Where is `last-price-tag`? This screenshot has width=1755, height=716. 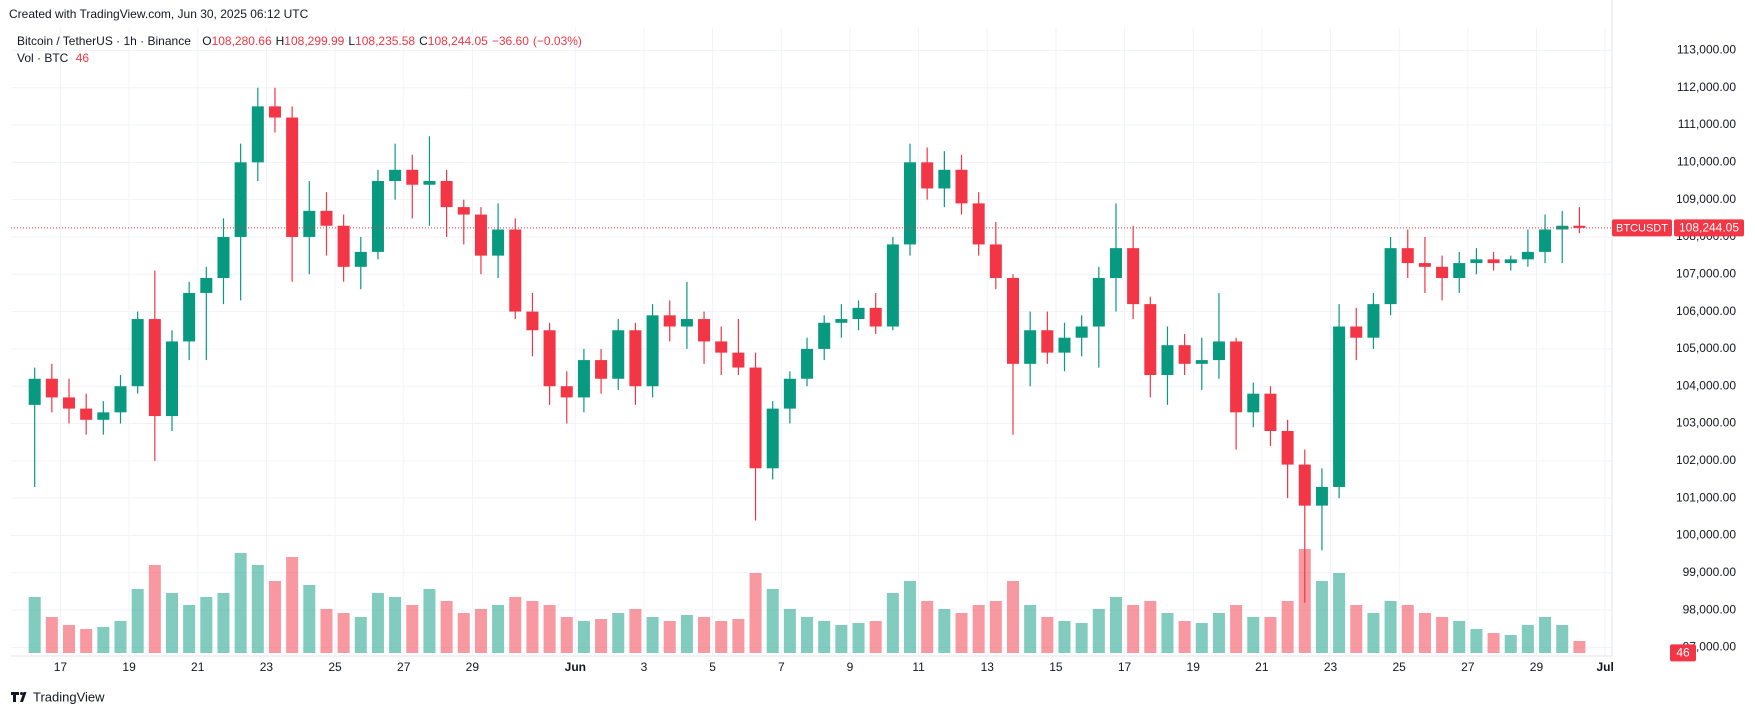
last-price-tag is located at coordinates (1709, 228).